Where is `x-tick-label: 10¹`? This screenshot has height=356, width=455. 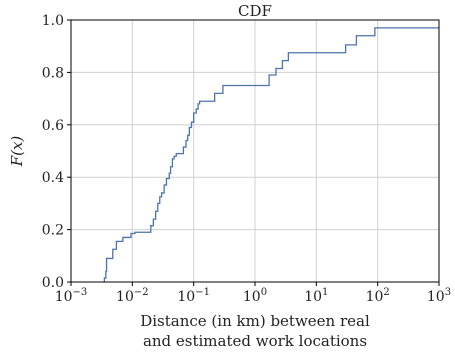
x-tick-label: 10¹ is located at coordinates (316, 296).